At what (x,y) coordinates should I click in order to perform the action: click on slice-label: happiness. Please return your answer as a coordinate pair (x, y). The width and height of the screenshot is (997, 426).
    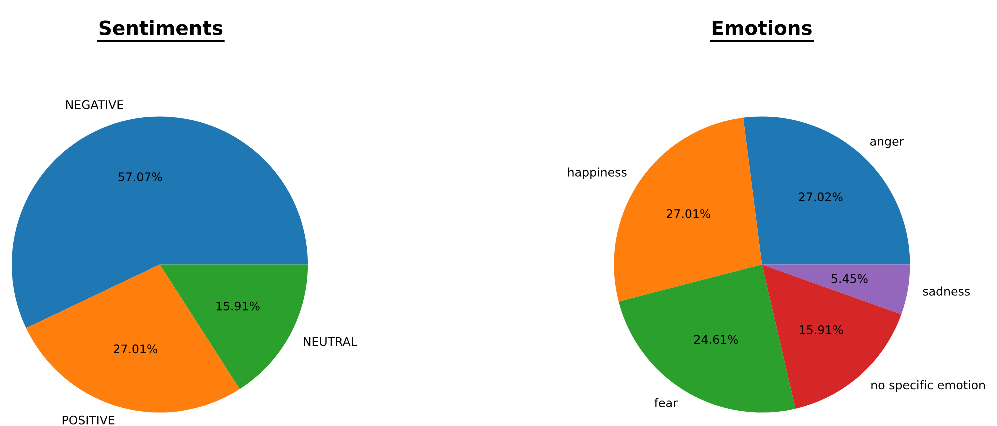
    Looking at the image, I should click on (597, 174).